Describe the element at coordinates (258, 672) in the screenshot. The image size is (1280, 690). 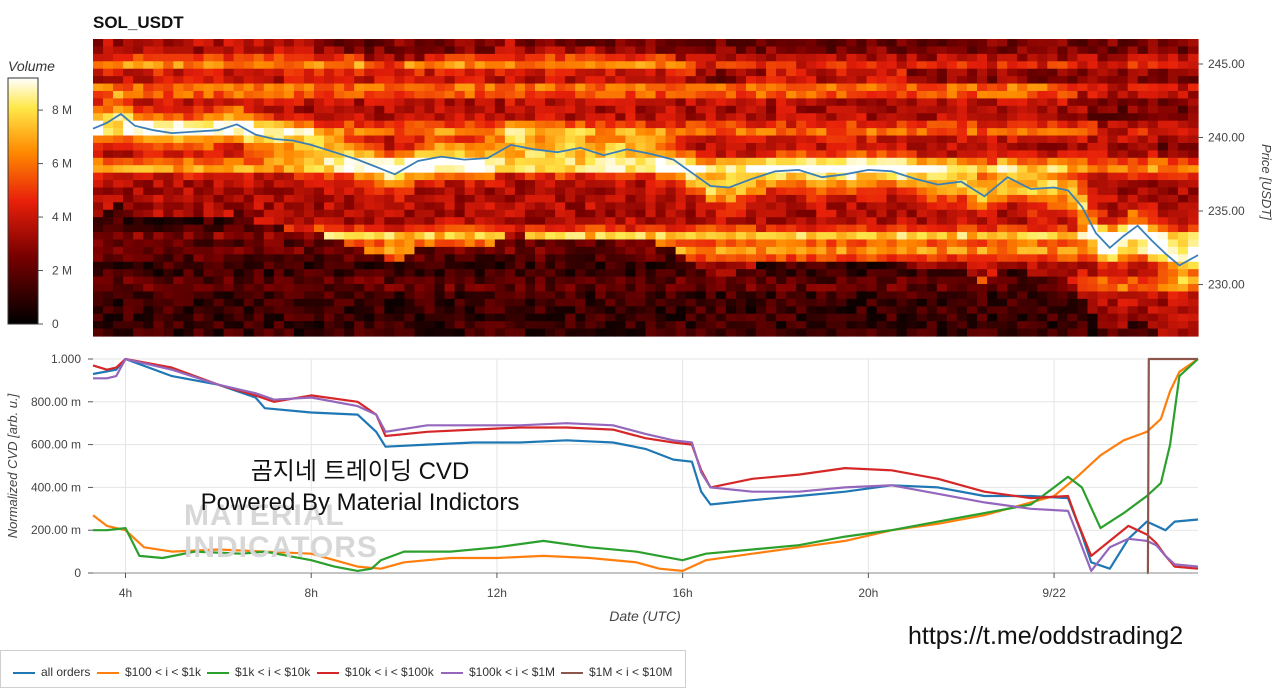
I see `legend-item-1k-10k: $1k < i < $10k` at that location.